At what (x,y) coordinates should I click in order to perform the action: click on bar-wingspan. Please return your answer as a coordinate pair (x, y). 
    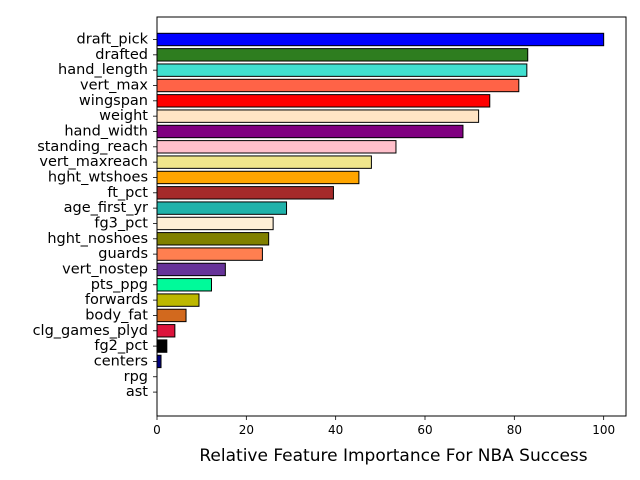
    Looking at the image, I should click on (323, 101).